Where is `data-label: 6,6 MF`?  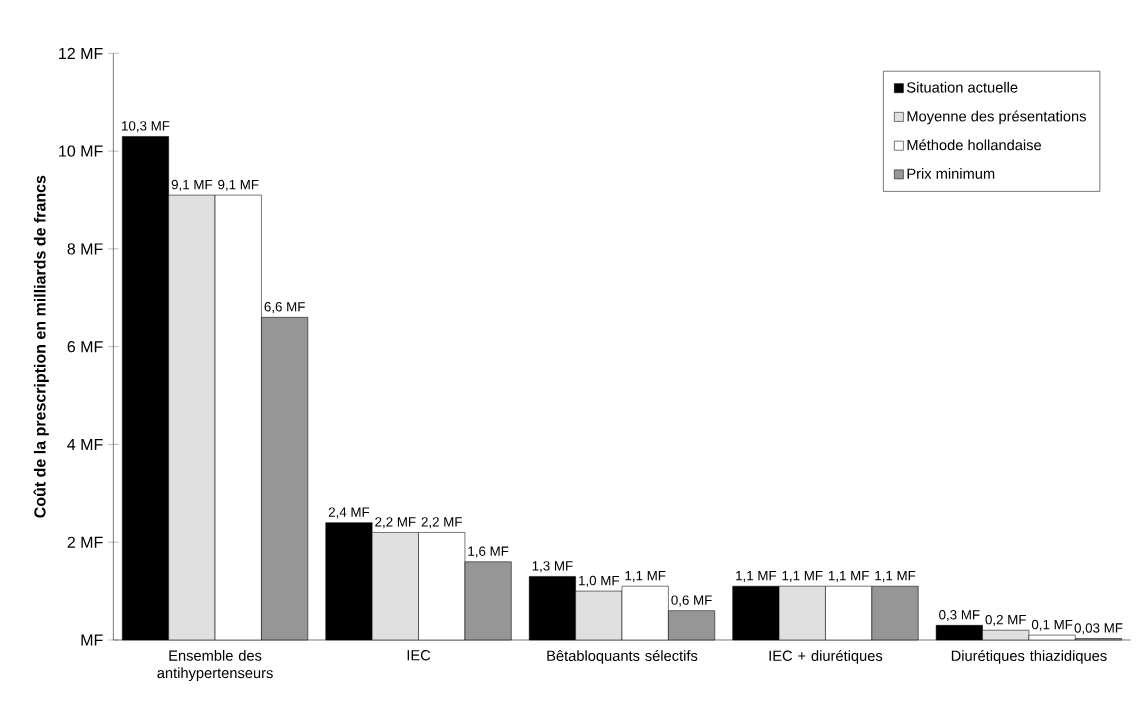 data-label: 6,6 MF is located at coordinates (284, 308).